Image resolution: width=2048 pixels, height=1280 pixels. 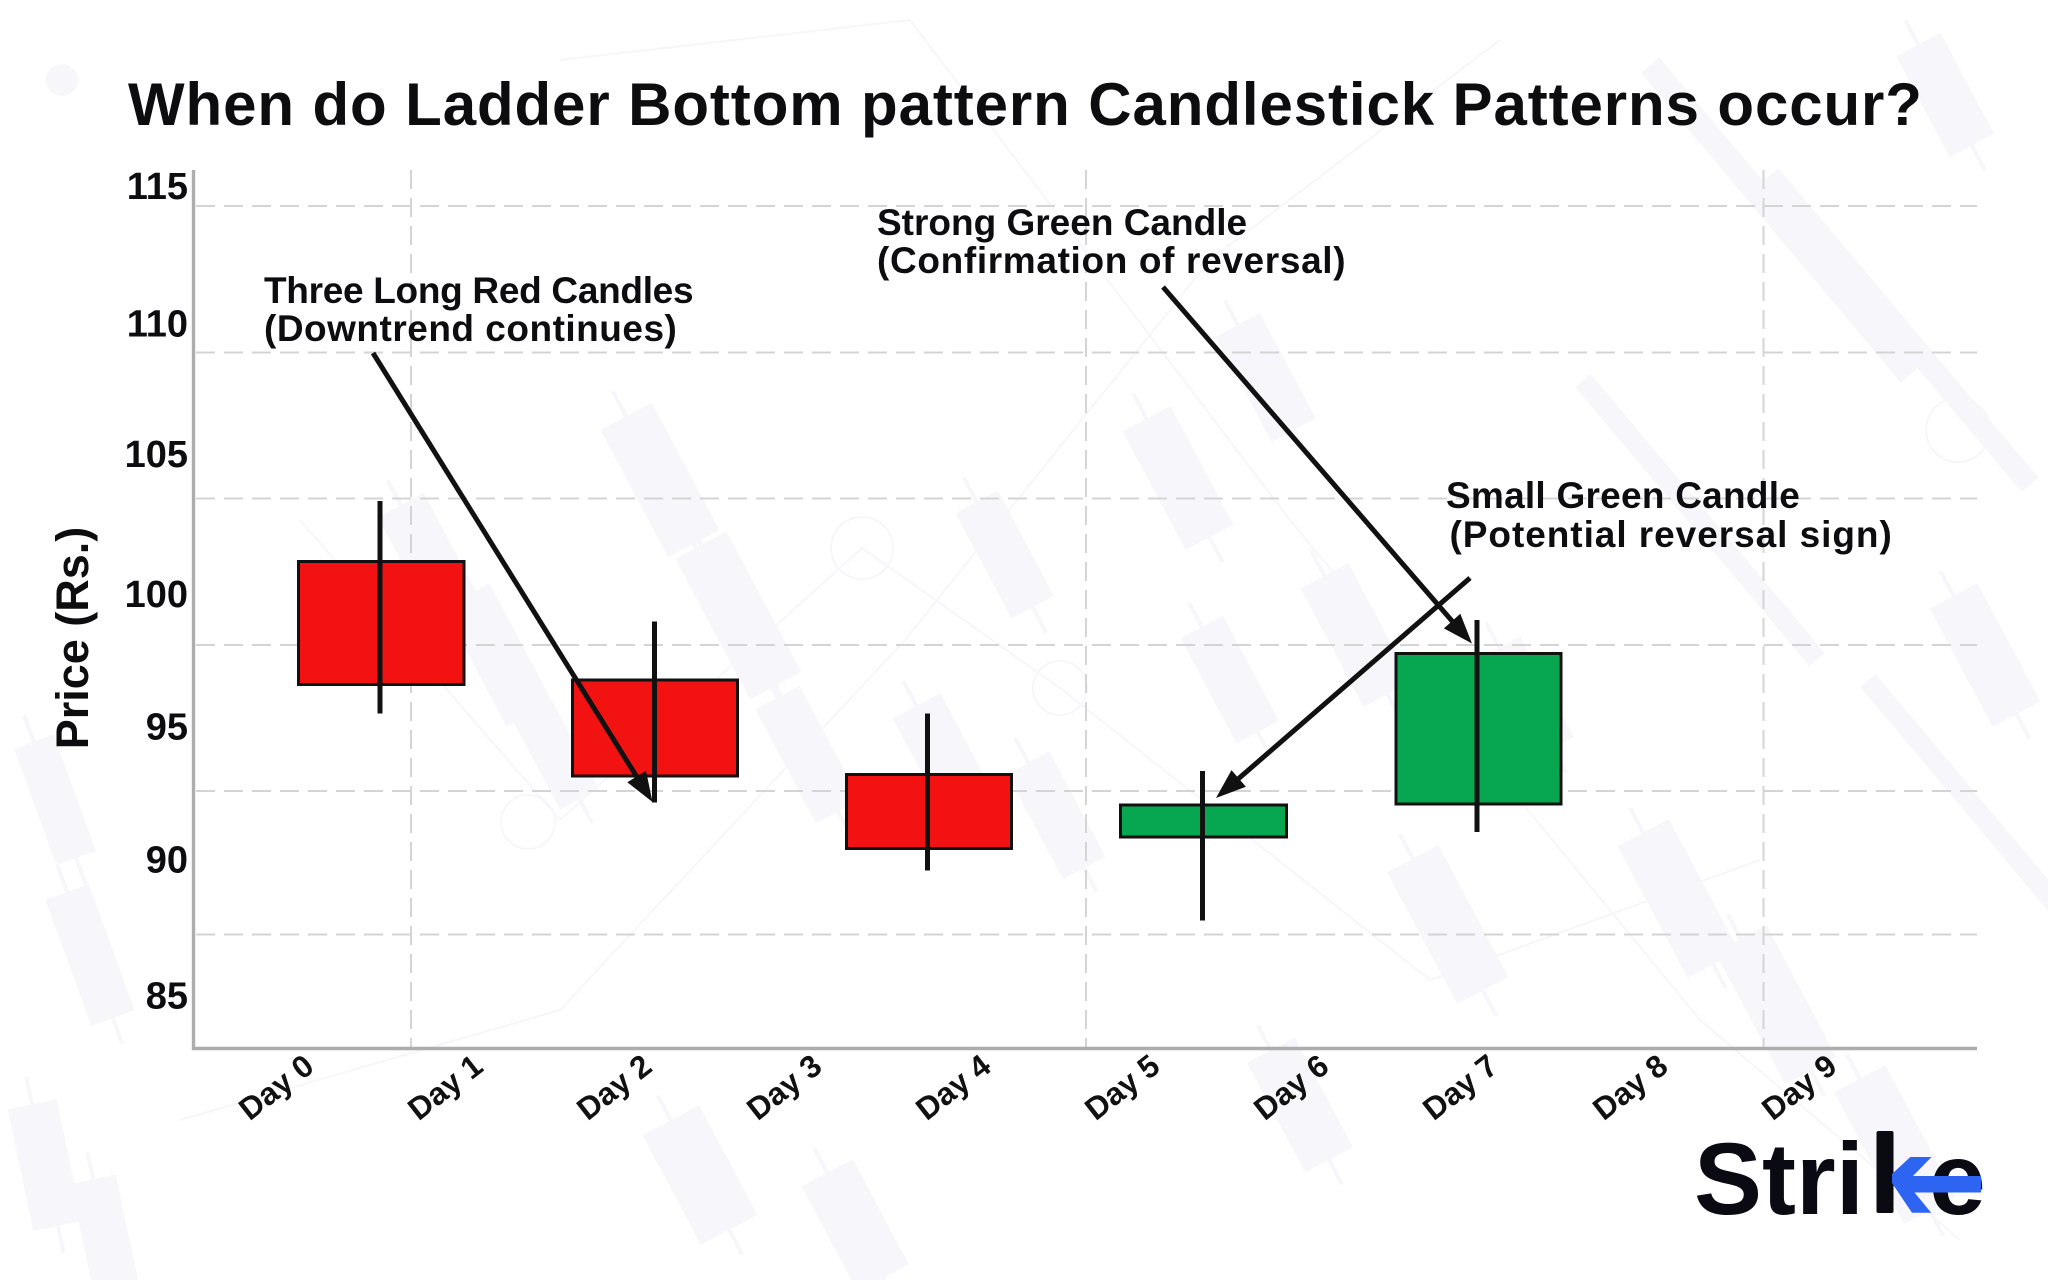 I want to click on svg-text: Small Green Candle, so click(x=1623, y=495).